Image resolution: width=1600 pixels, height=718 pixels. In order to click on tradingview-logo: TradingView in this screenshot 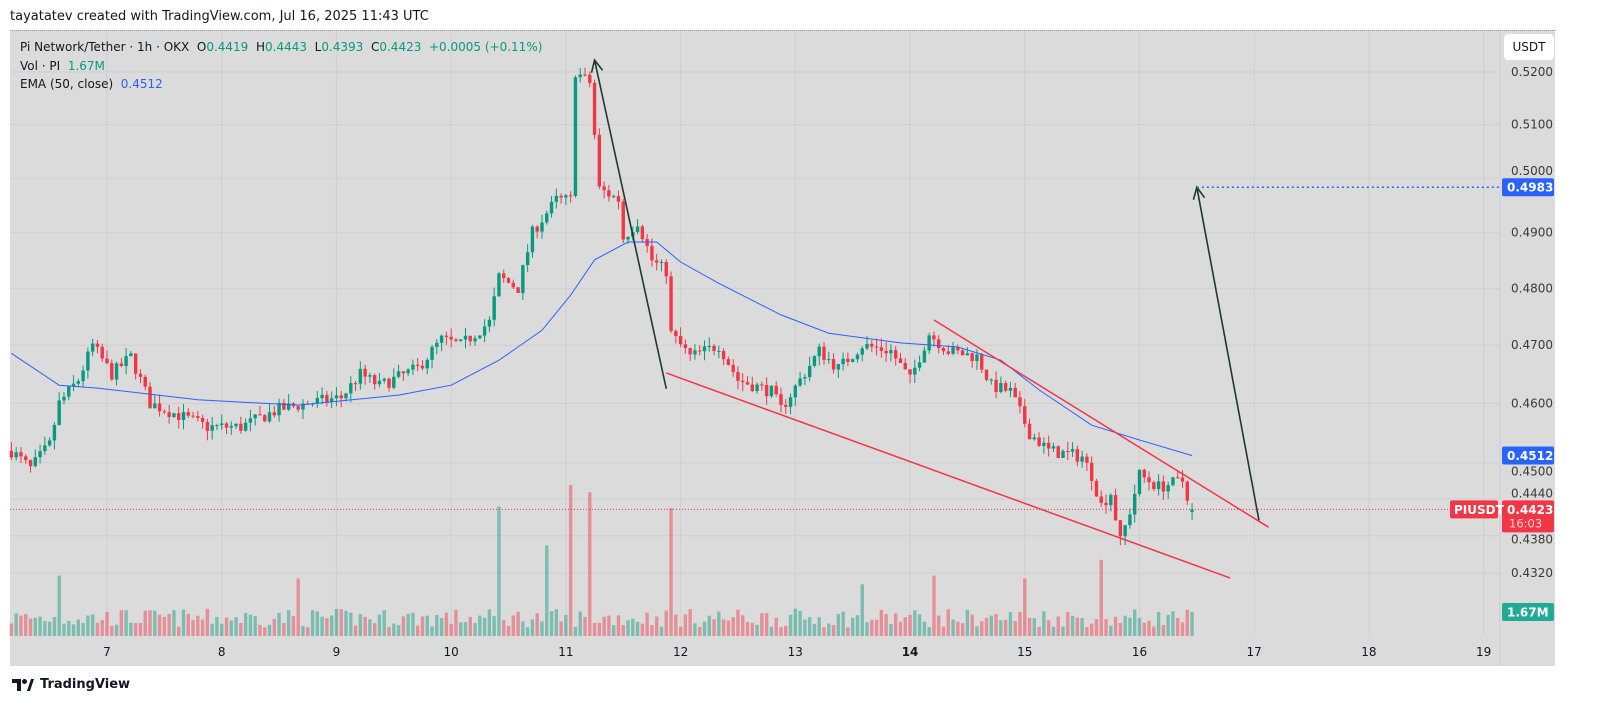, I will do `click(71, 684)`.